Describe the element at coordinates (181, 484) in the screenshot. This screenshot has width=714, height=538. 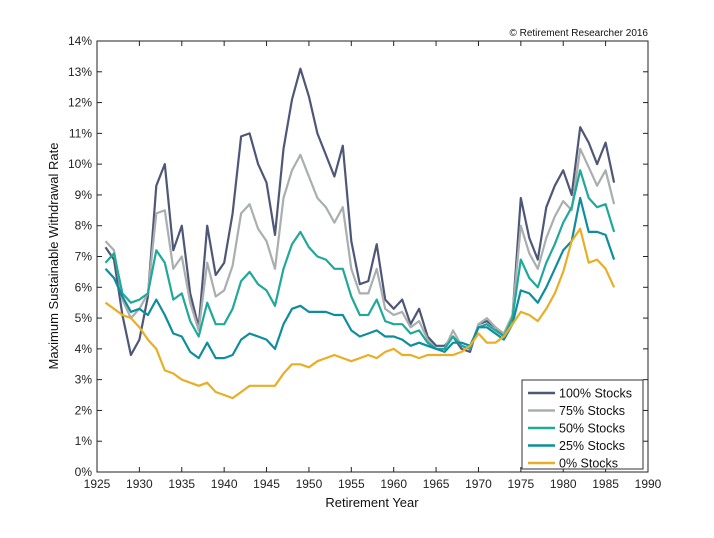
I see `x-tick-label: 1935` at that location.